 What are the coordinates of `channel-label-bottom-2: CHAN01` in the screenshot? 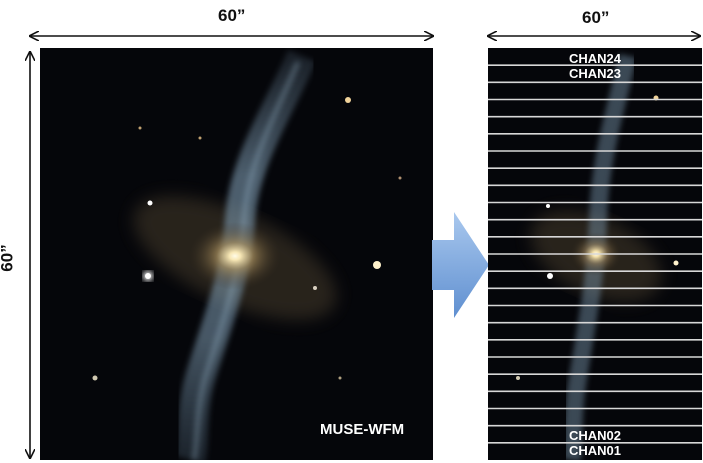 It's located at (594, 450).